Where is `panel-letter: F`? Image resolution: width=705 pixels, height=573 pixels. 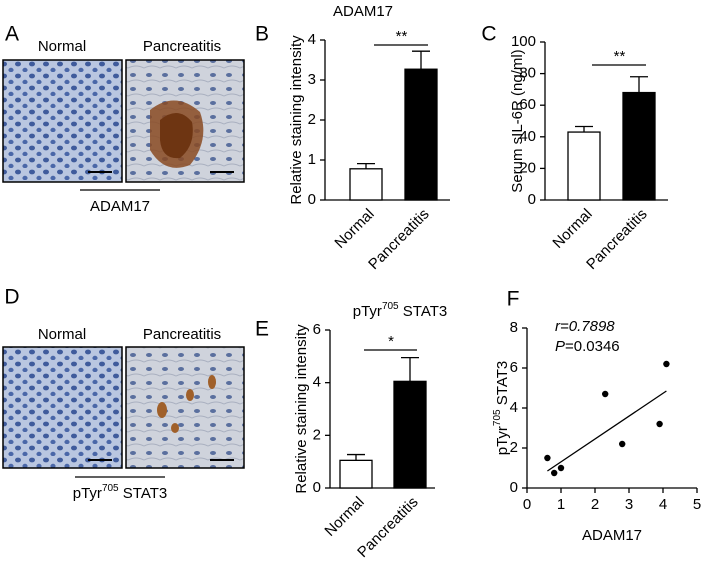 panel-letter: F is located at coordinates (513, 299).